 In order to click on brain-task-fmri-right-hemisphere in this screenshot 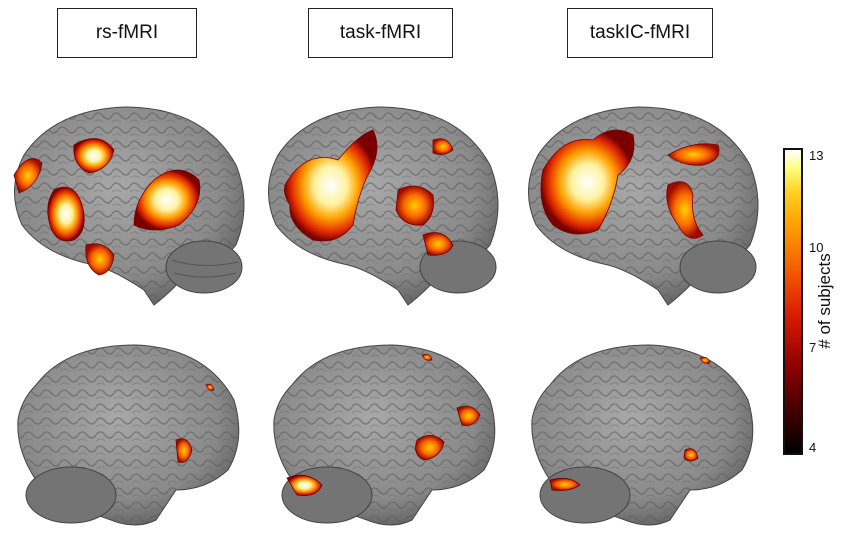, I will do `click(384, 435)`.